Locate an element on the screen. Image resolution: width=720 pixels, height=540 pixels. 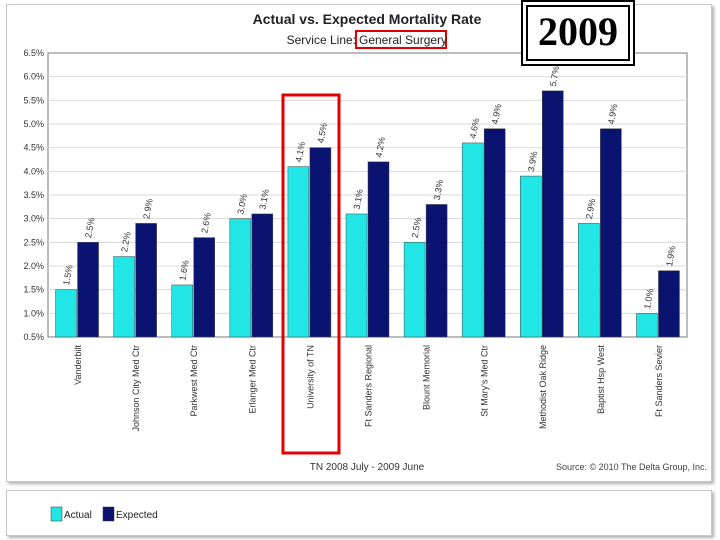
data-label: 4.5% is located at coordinates (322, 133).